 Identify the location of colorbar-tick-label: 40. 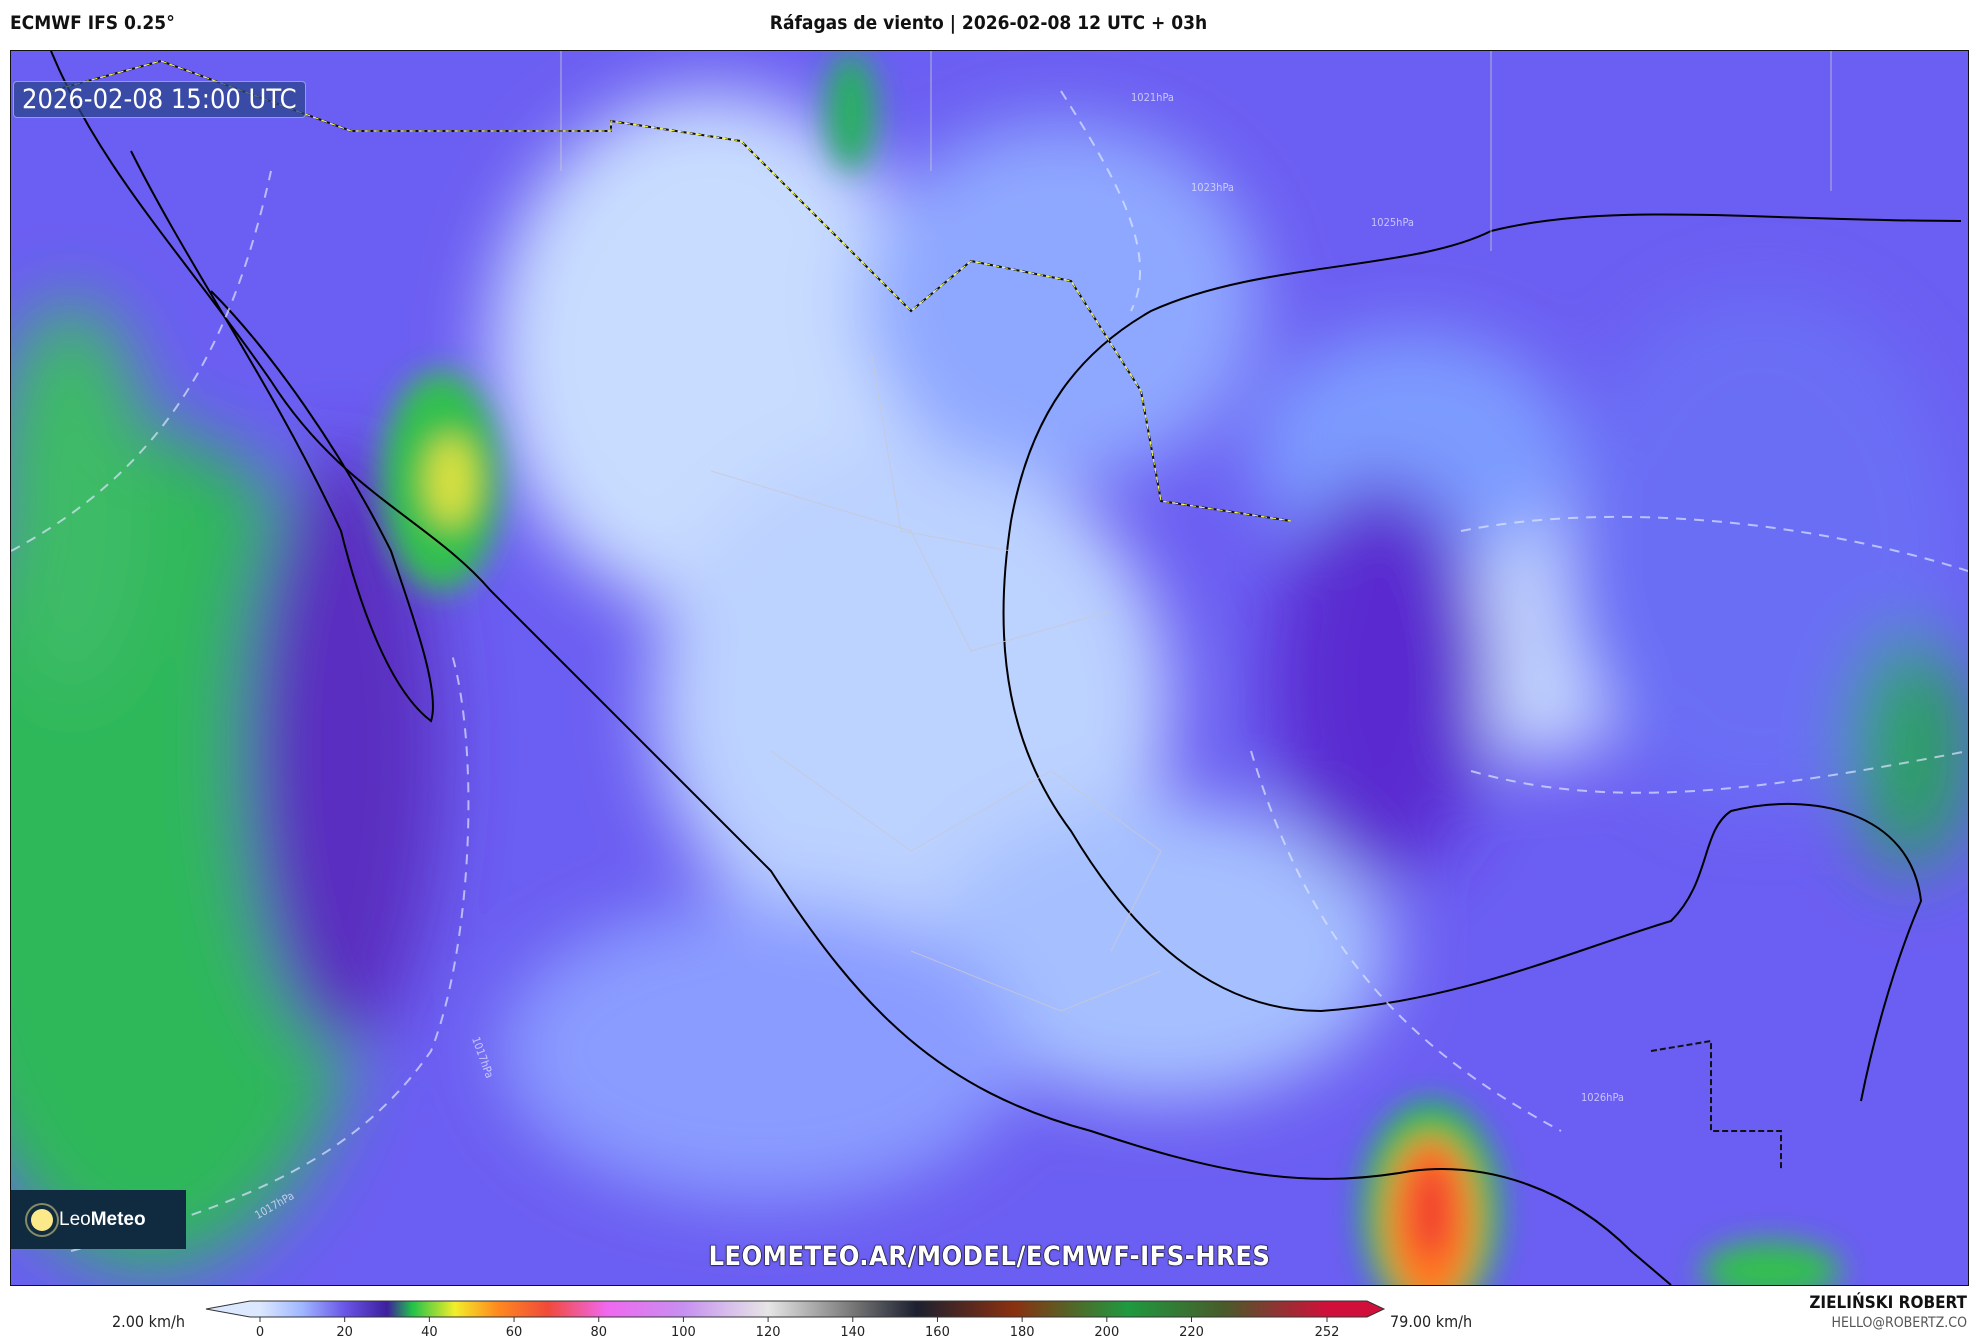
(429, 1332).